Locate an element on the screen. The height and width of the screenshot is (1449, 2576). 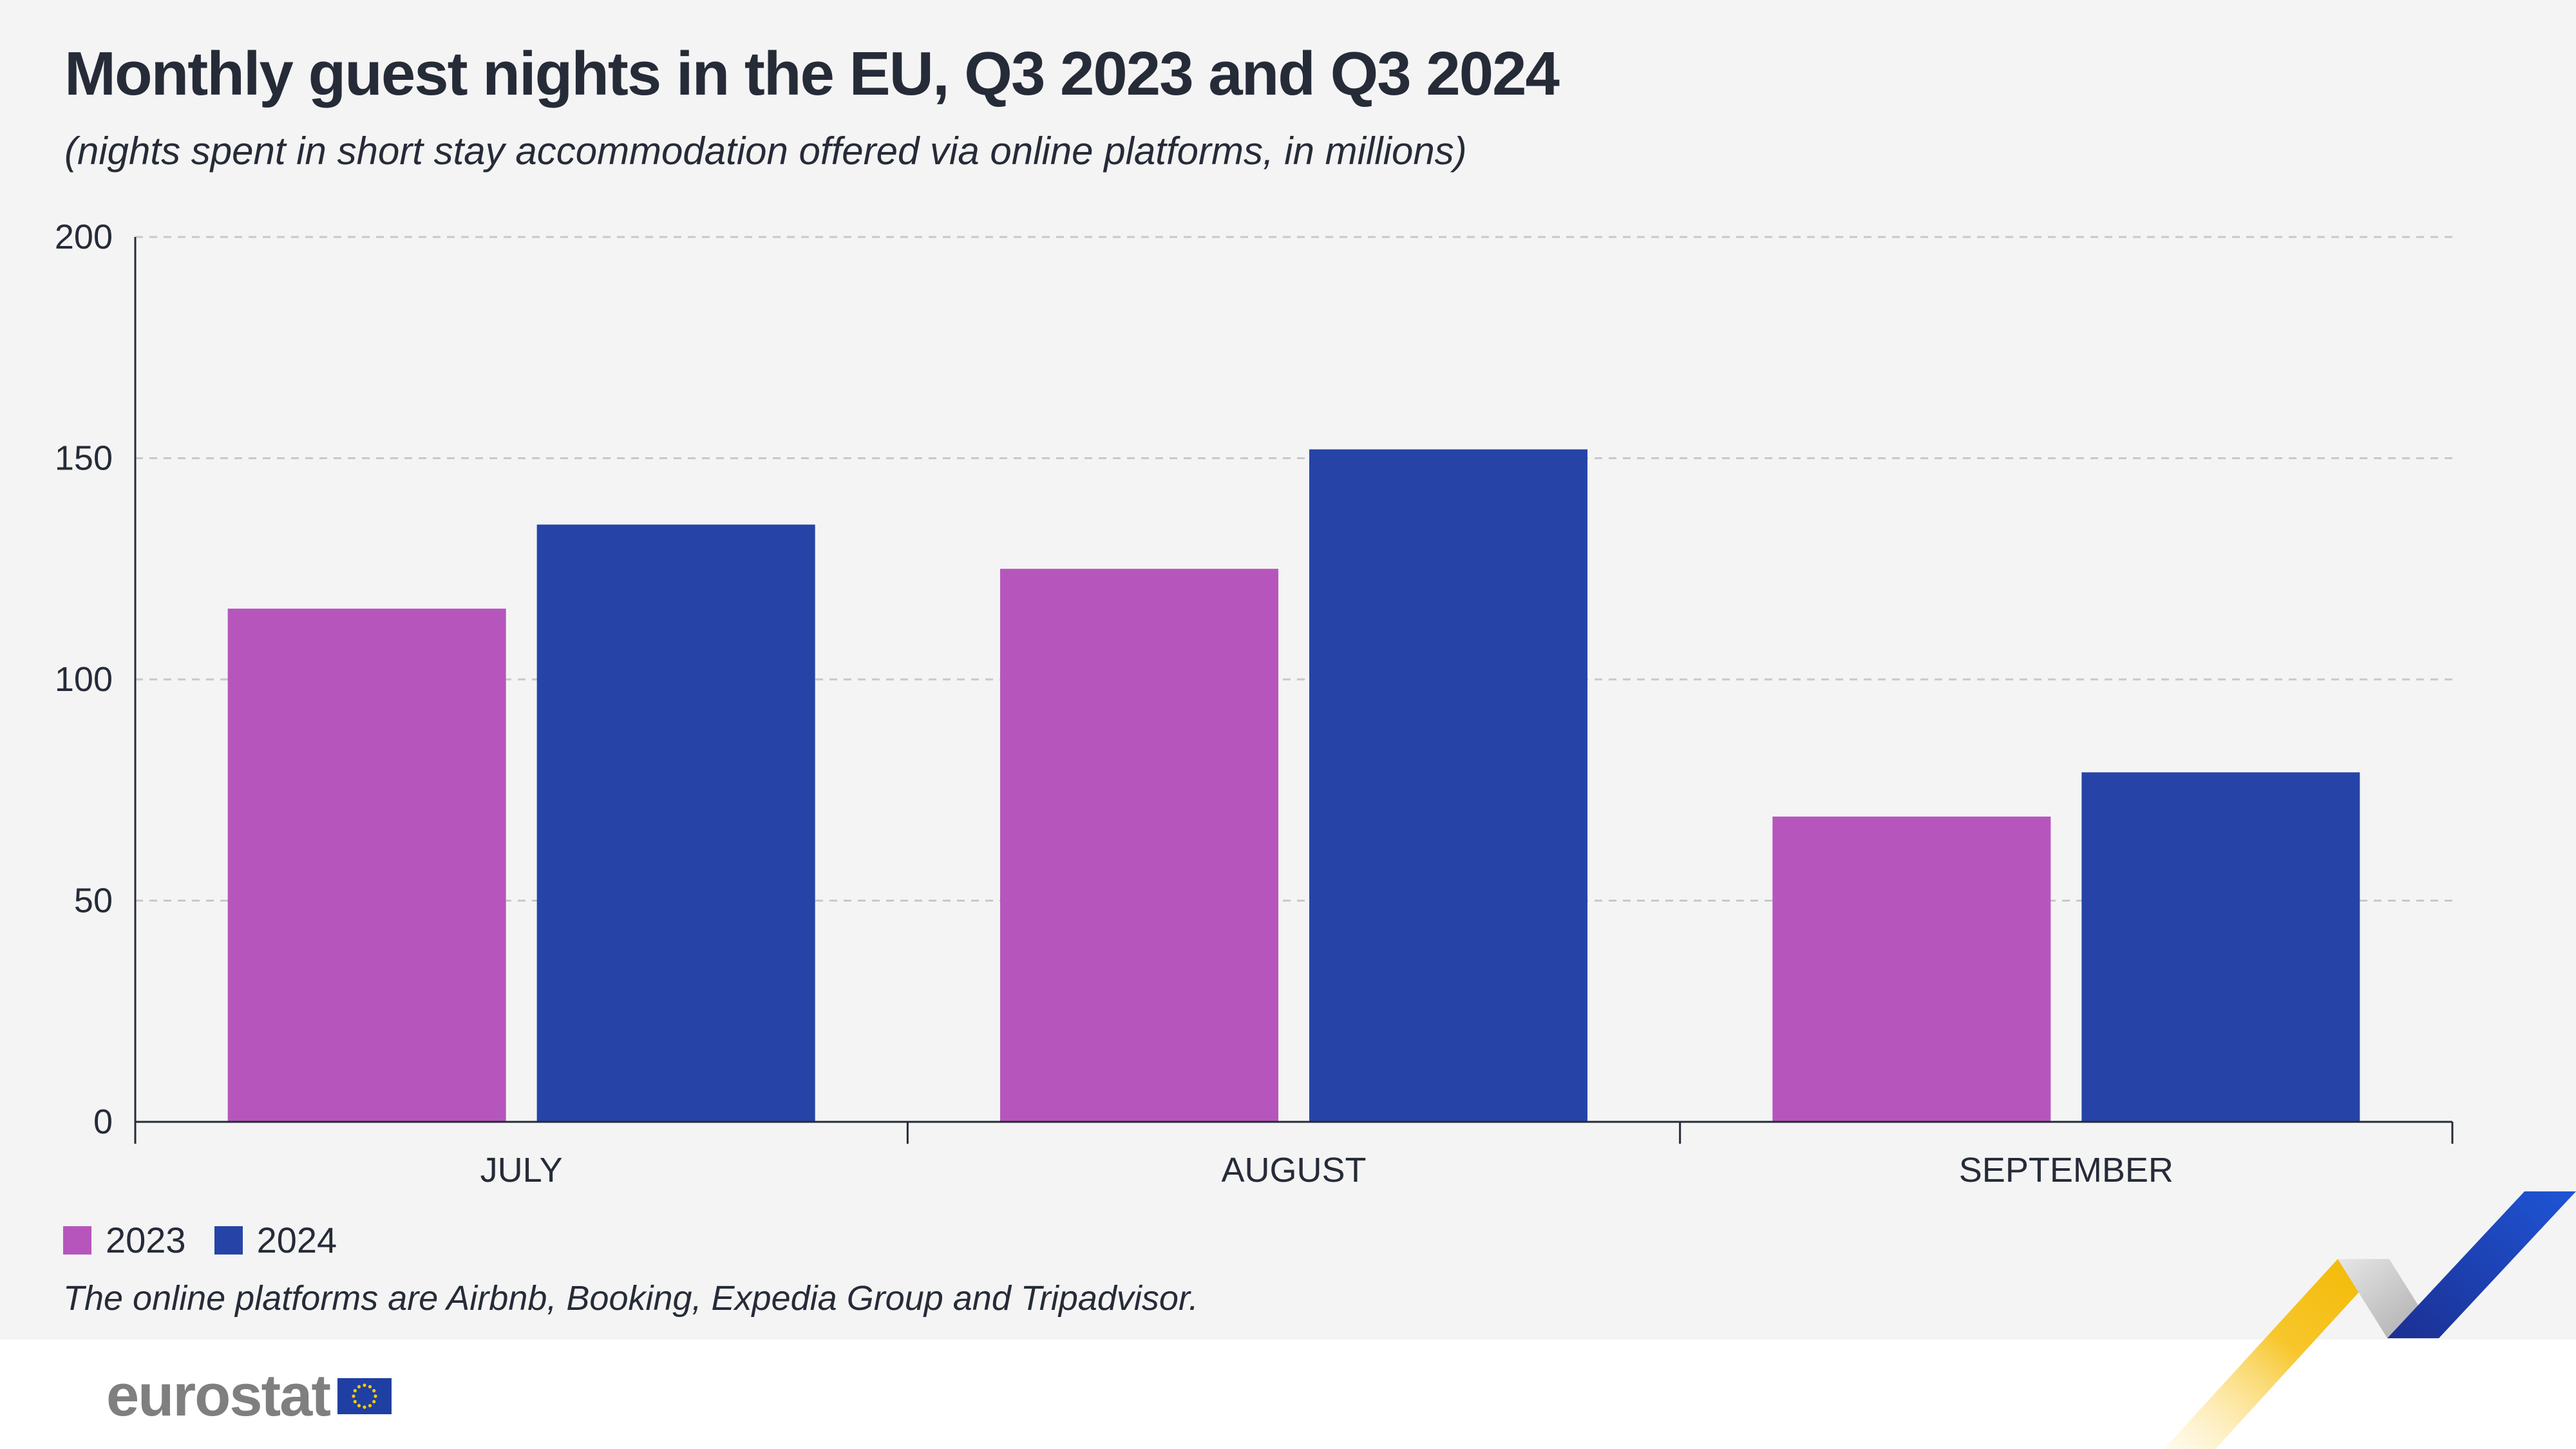
bar-2024-september is located at coordinates (2220, 947).